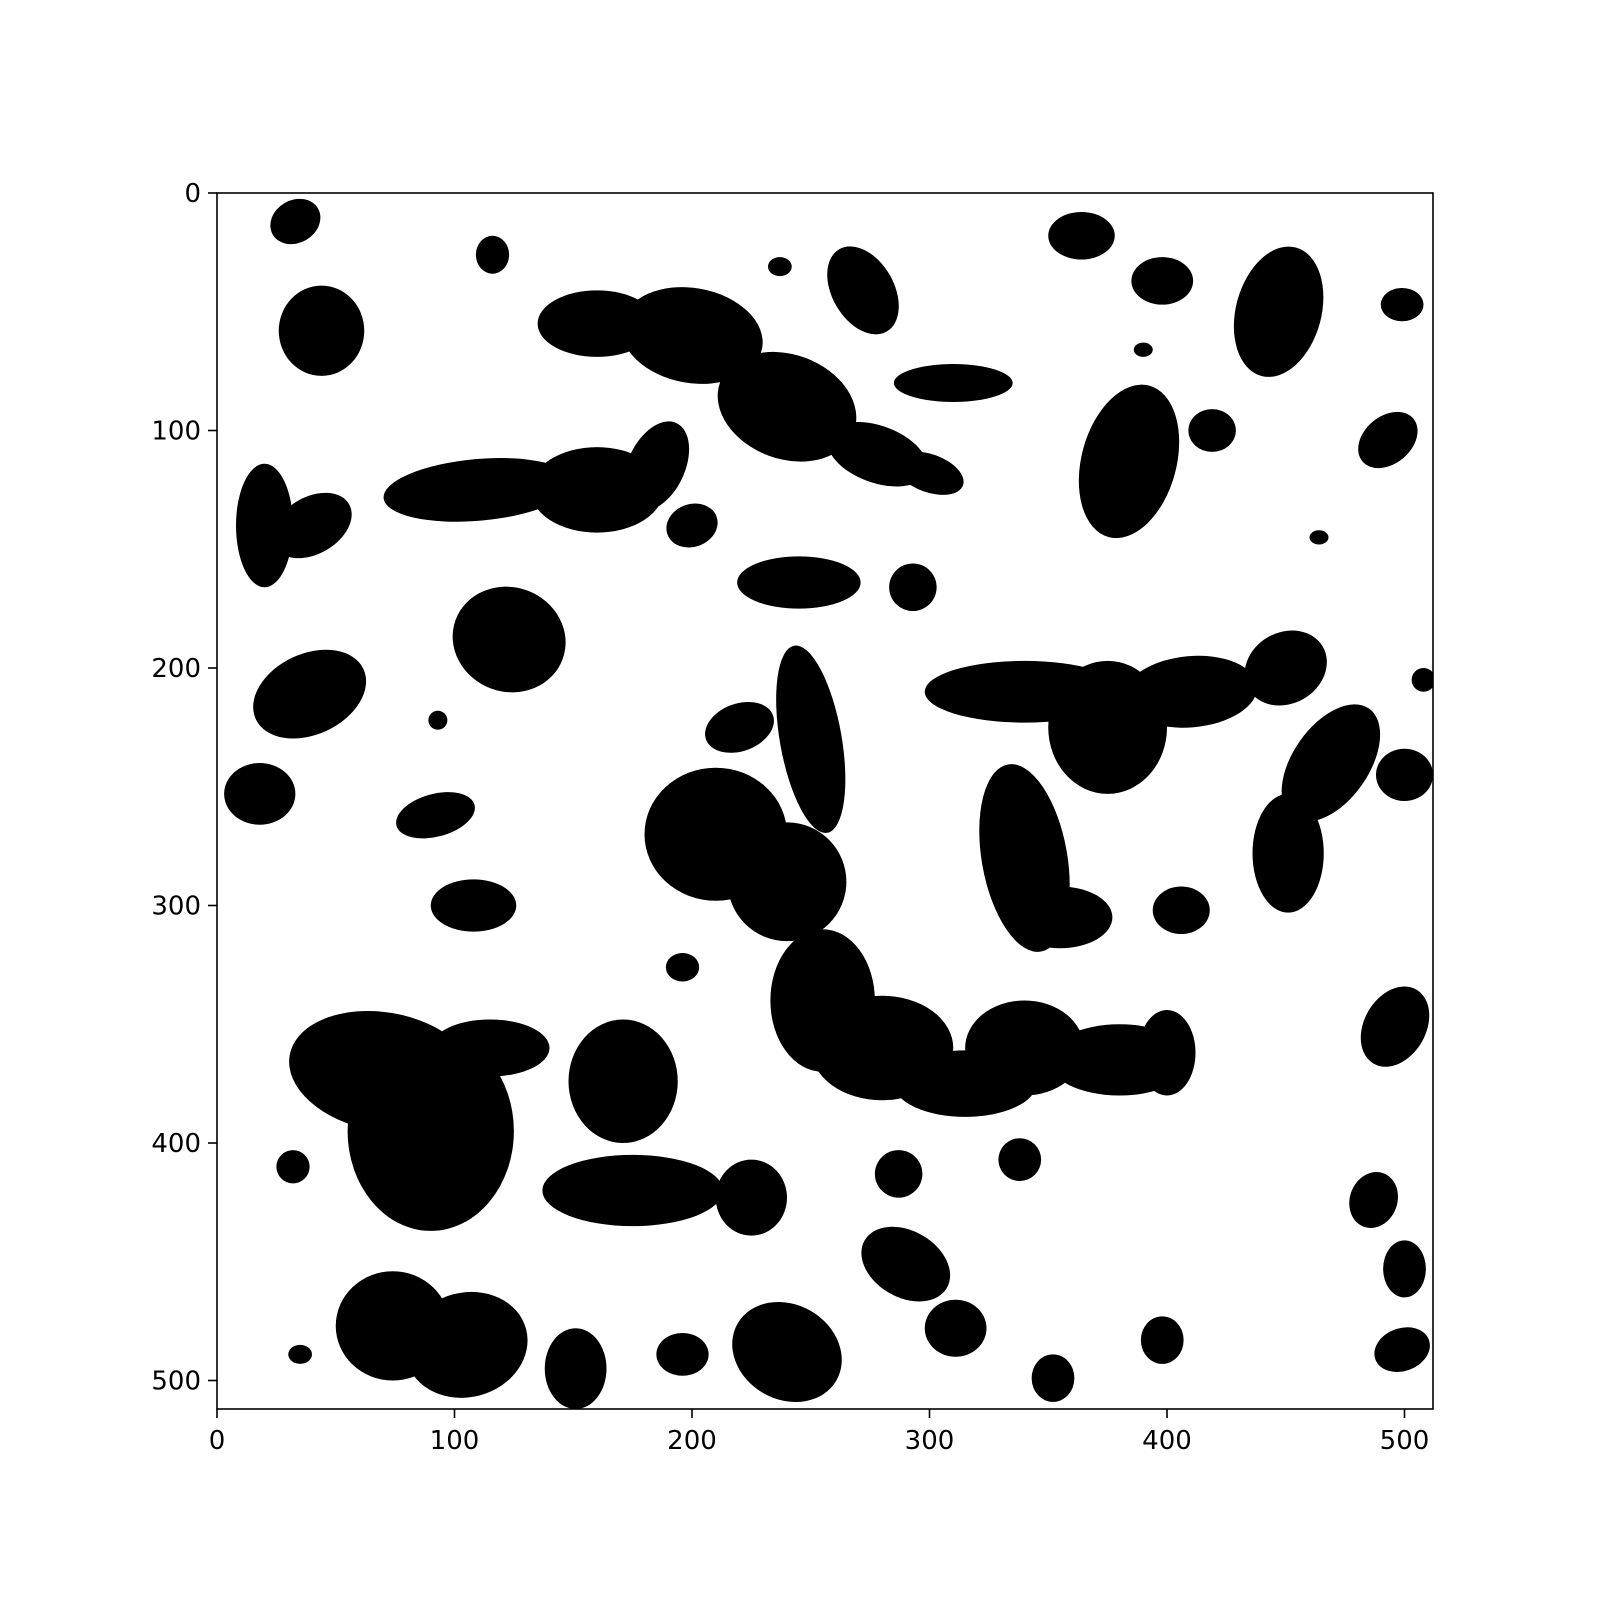  I want to click on y-tick-label-400: 400, so click(176, 1144).